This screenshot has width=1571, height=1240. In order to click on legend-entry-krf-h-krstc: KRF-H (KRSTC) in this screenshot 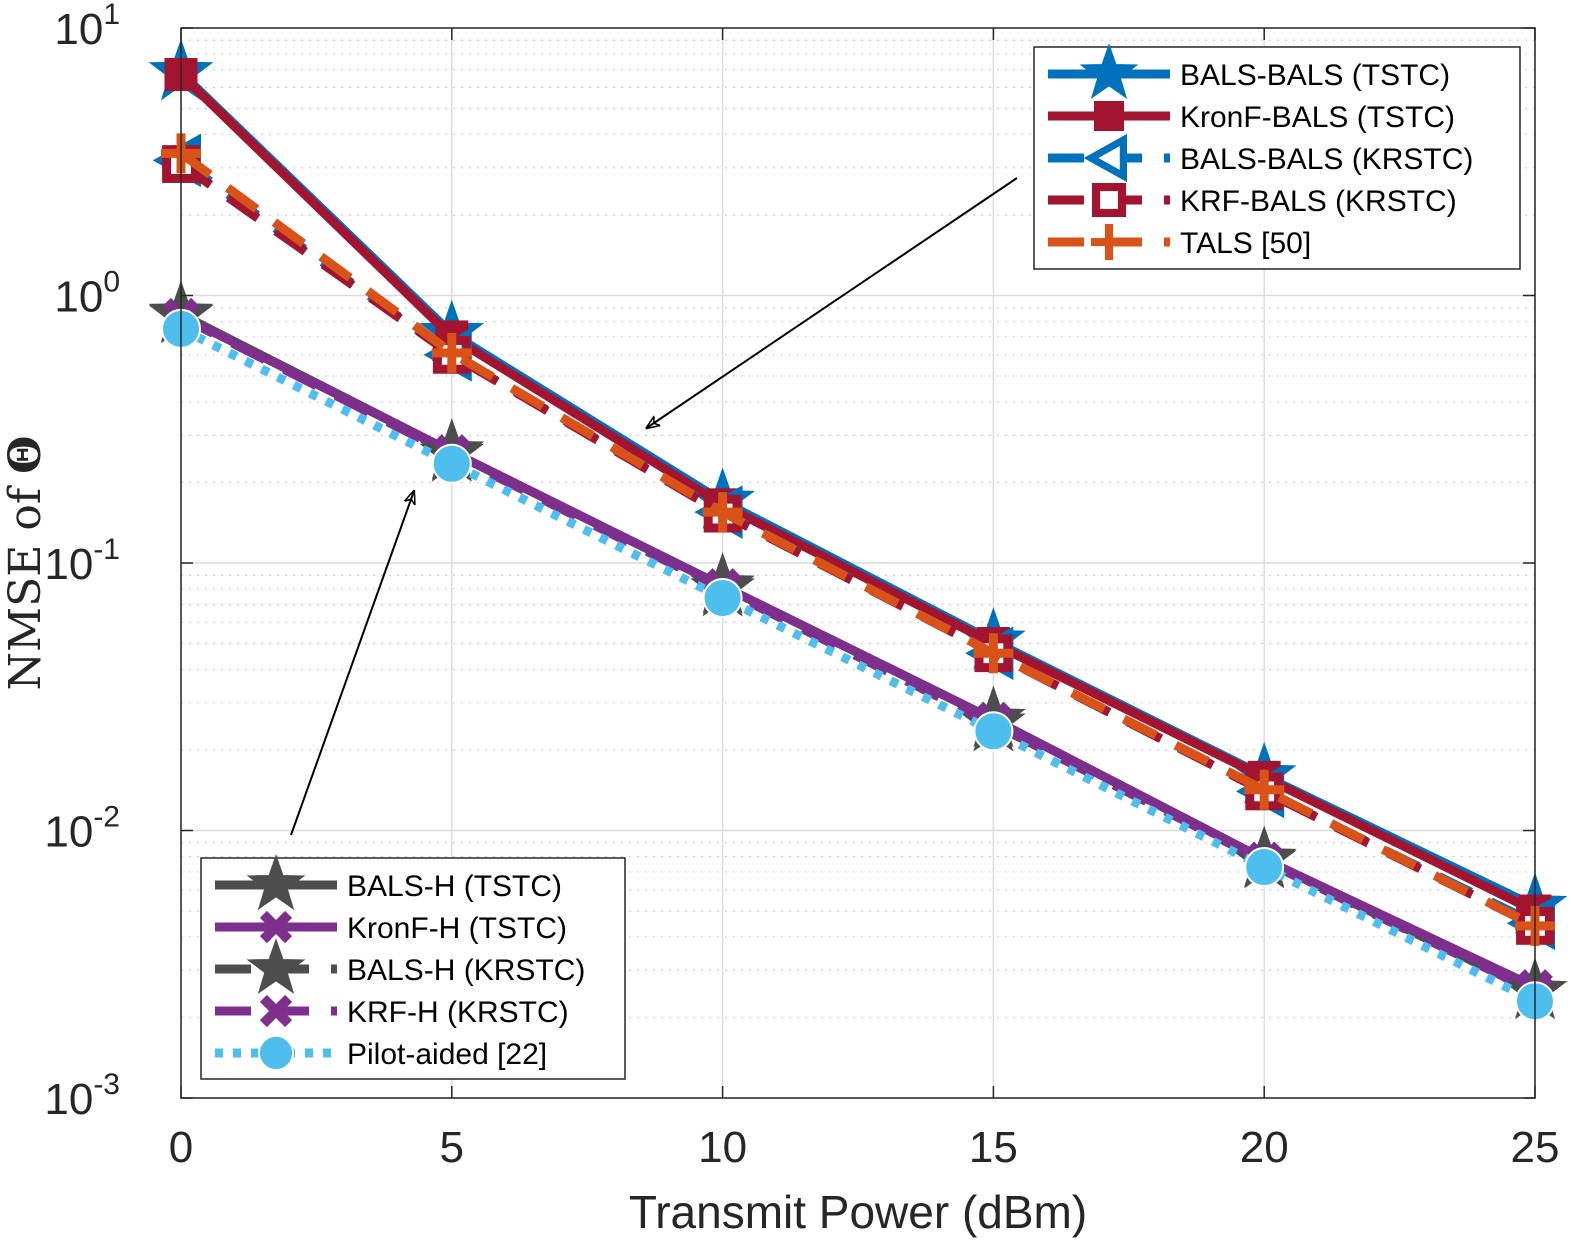, I will do `click(392, 1011)`.